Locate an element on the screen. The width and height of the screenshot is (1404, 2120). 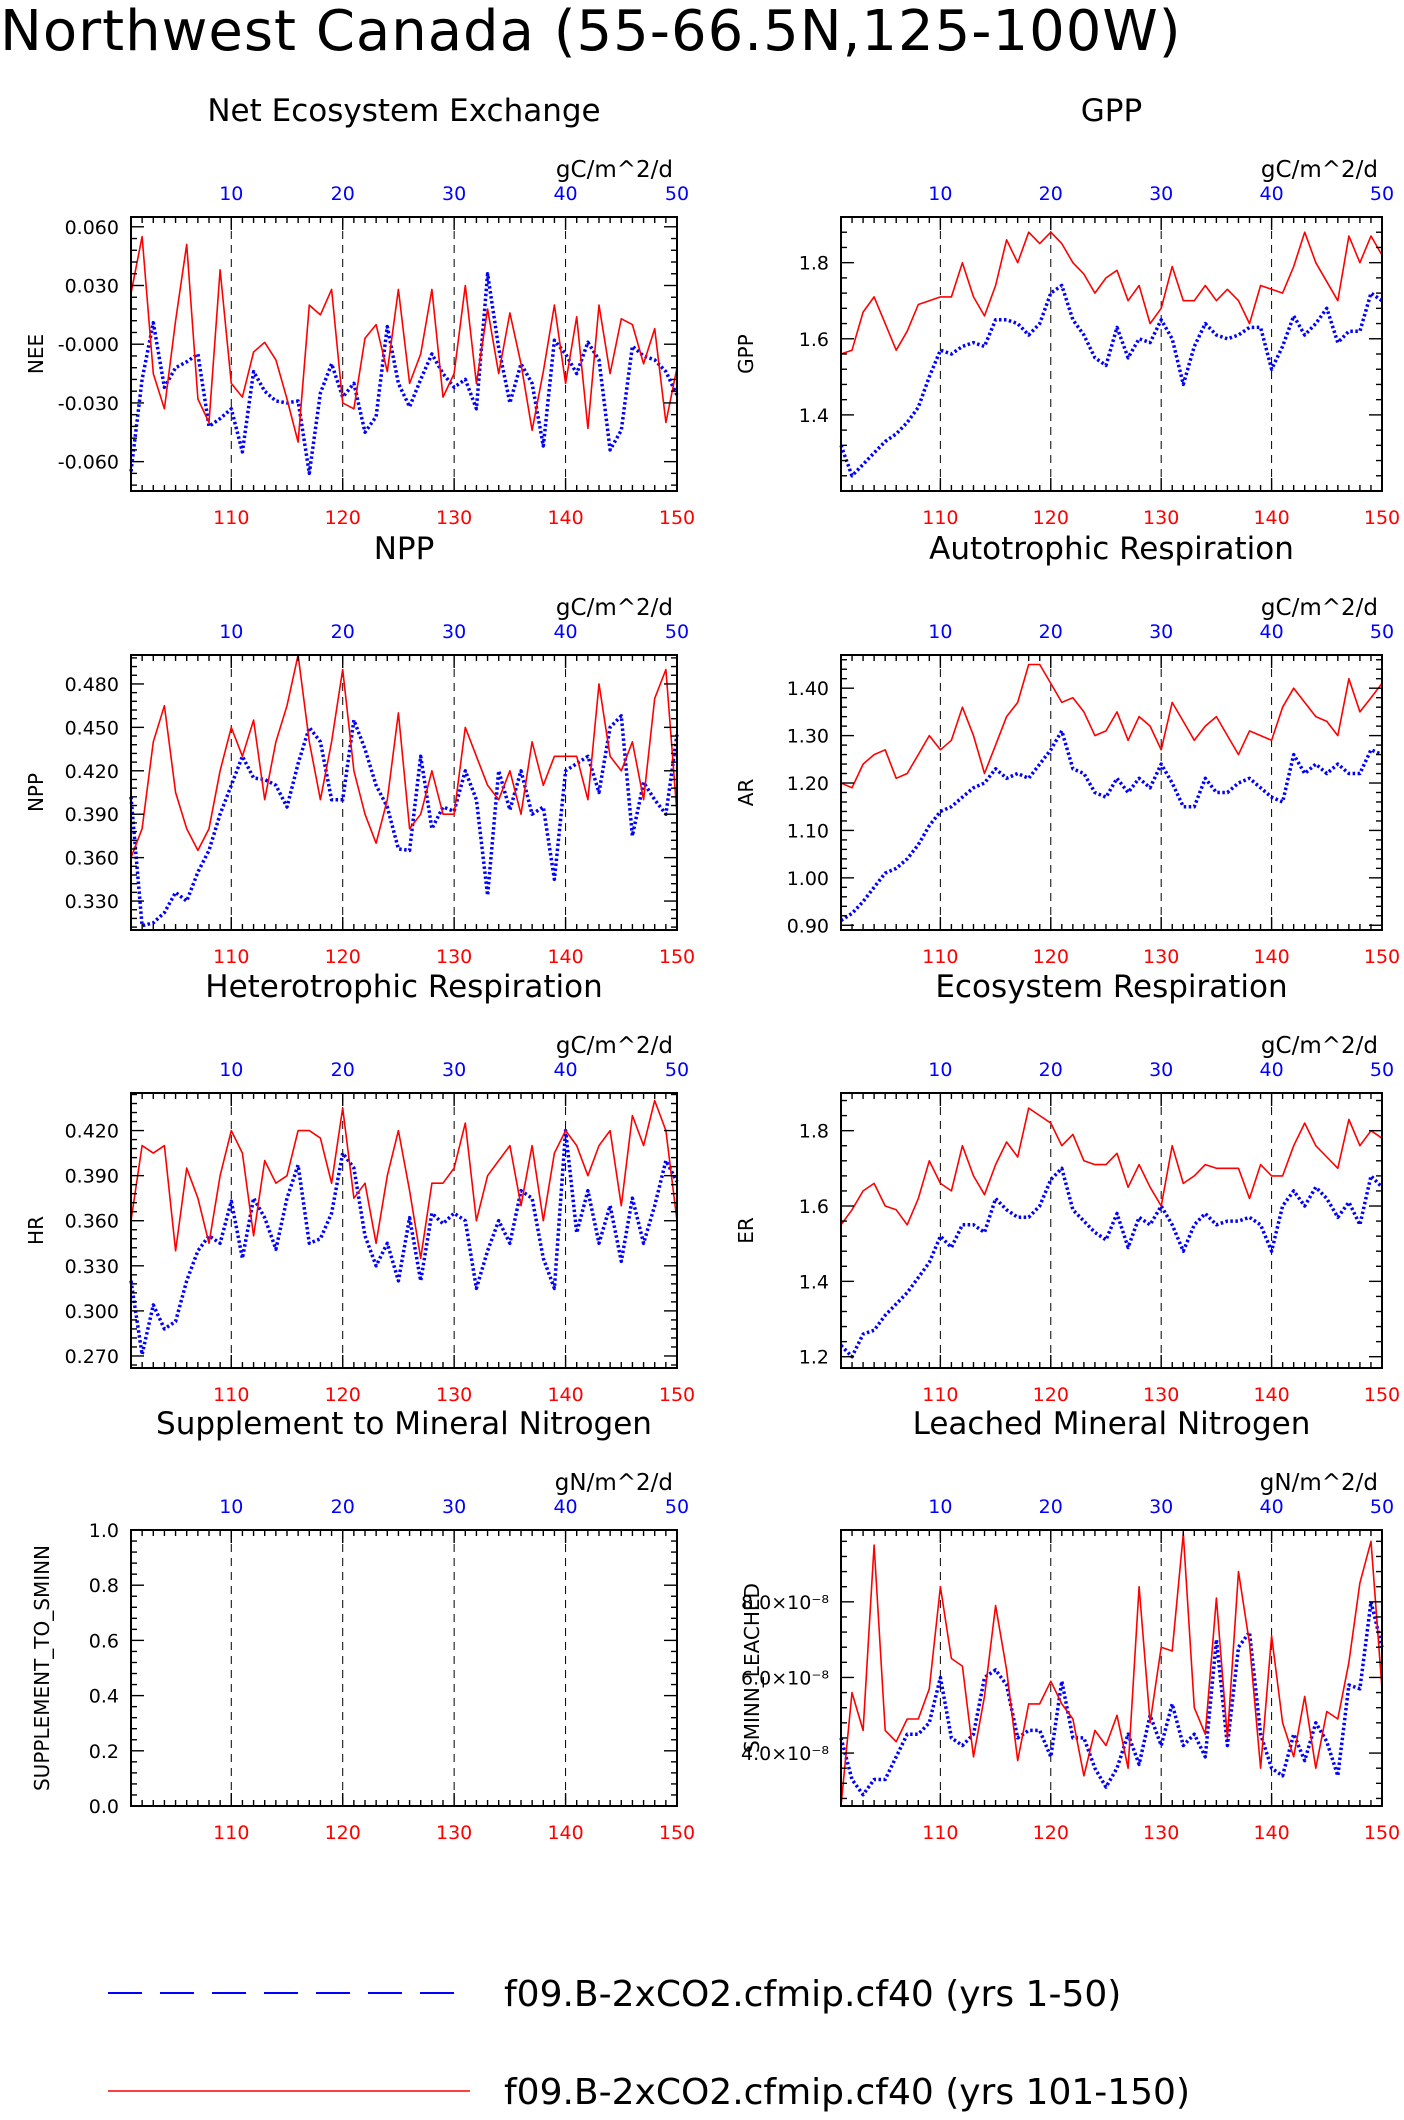
y-tick-label: 0.330 is located at coordinates (92, 902).